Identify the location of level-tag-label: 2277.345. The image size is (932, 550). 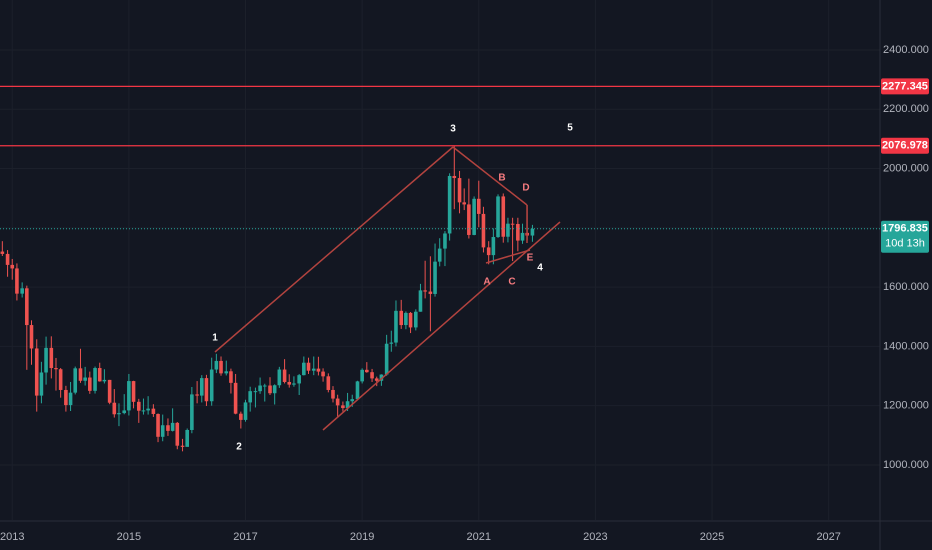
(905, 86).